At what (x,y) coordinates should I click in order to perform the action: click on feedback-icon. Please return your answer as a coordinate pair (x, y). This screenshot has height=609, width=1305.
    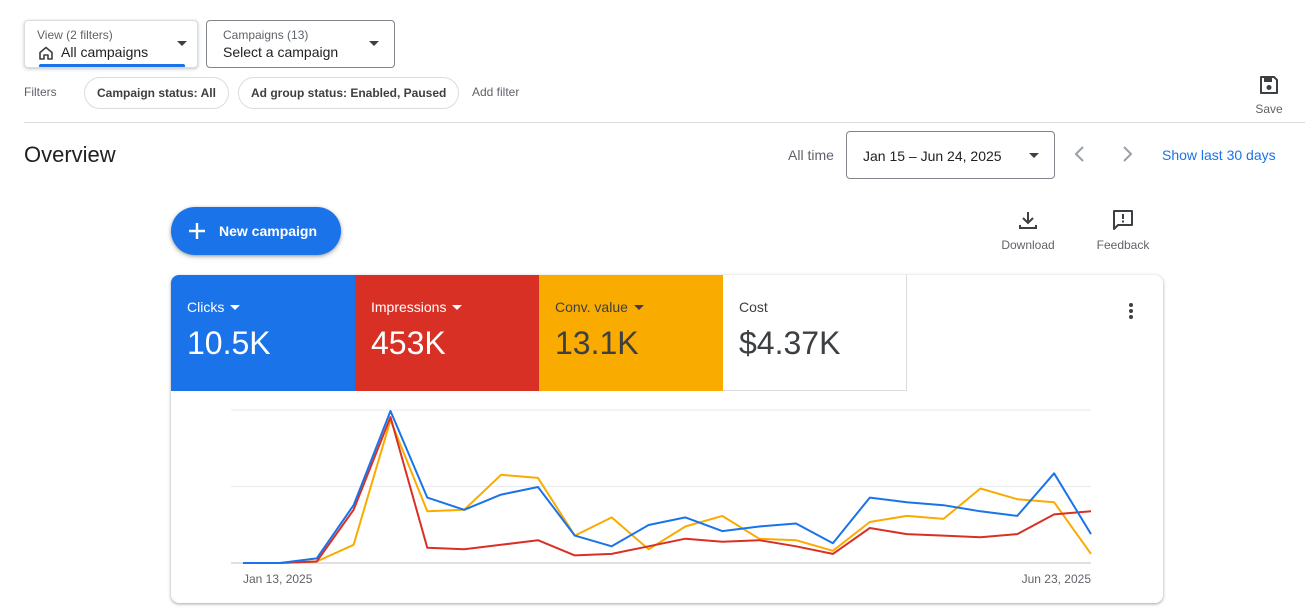
    Looking at the image, I should click on (1123, 220).